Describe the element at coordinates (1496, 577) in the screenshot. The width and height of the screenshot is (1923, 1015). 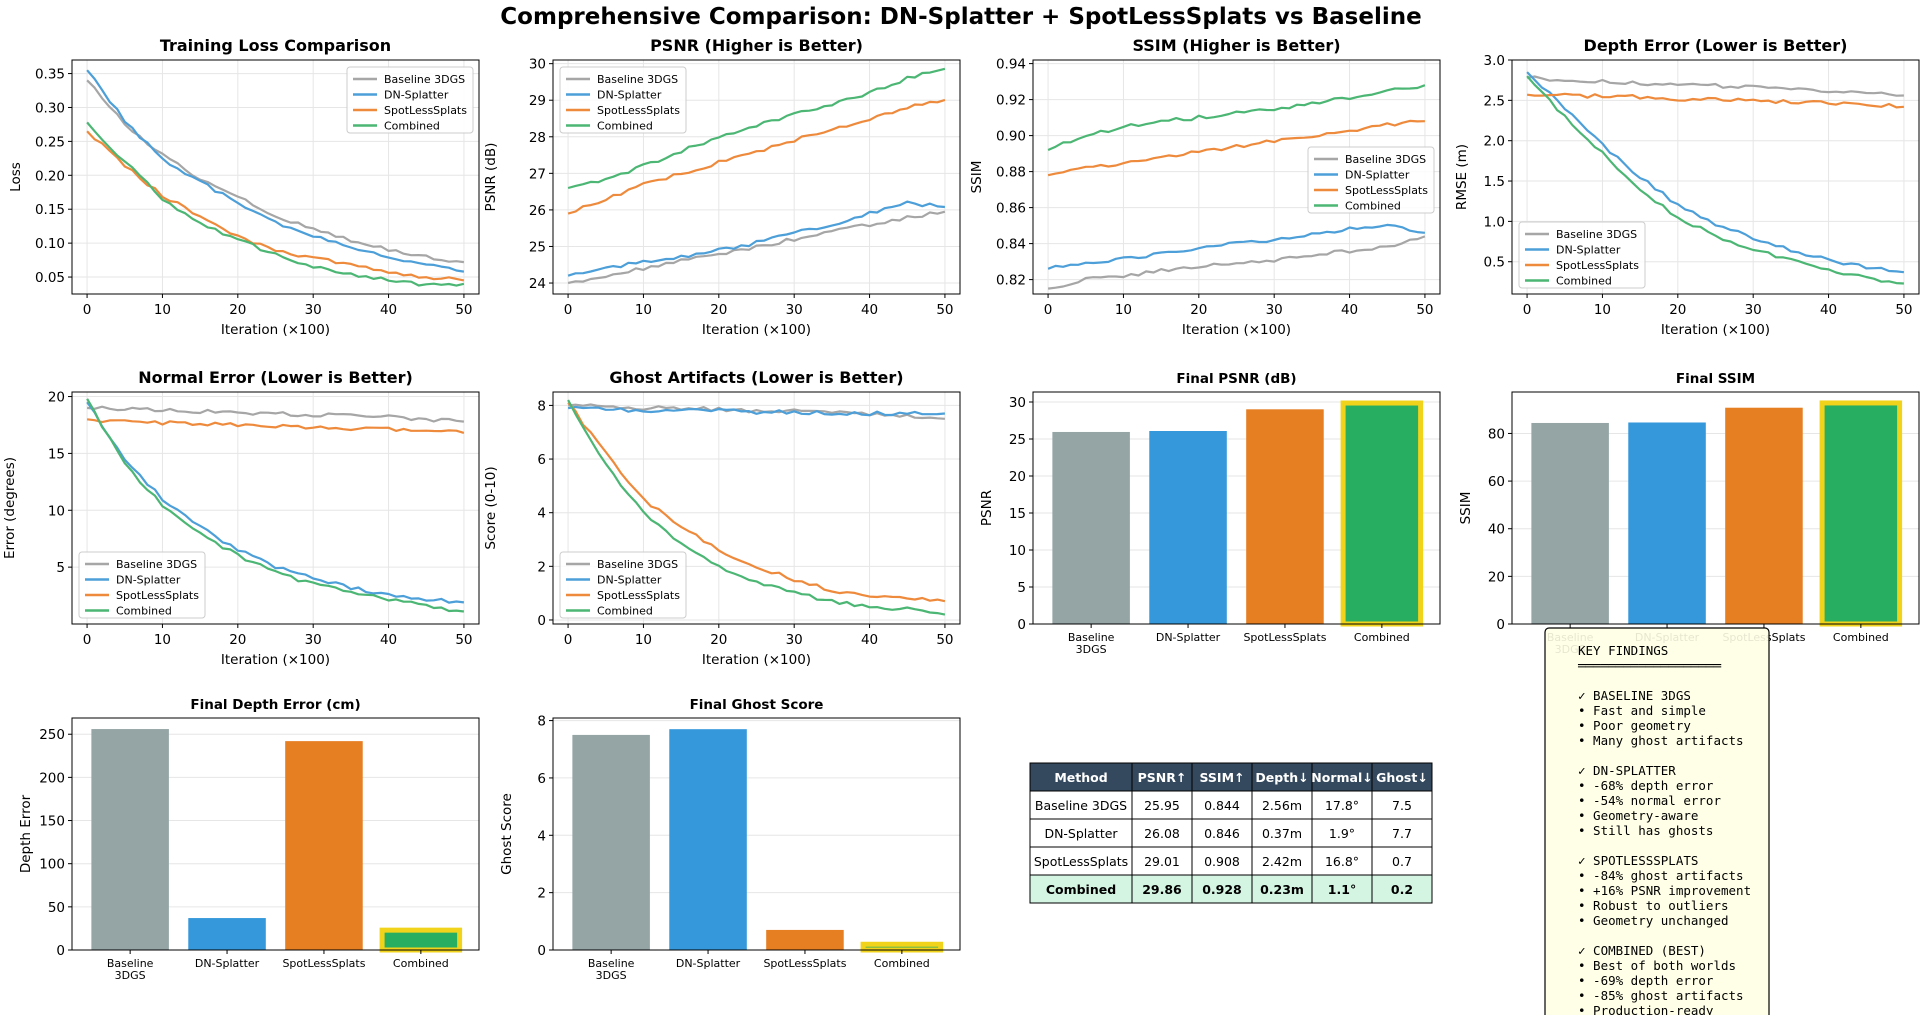
I see `y-tick-label: 20` at that location.